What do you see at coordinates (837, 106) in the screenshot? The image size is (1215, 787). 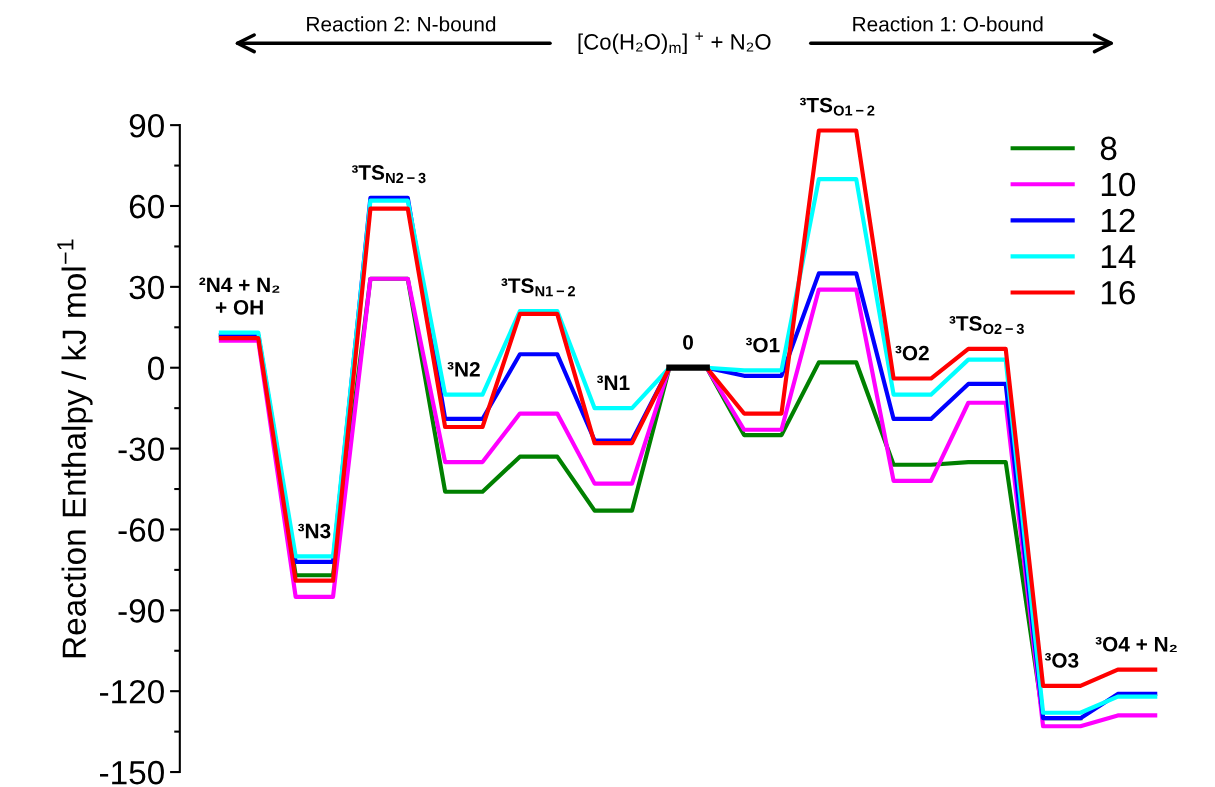 I see `text: ³TS$_{O1−2}$` at bounding box center [837, 106].